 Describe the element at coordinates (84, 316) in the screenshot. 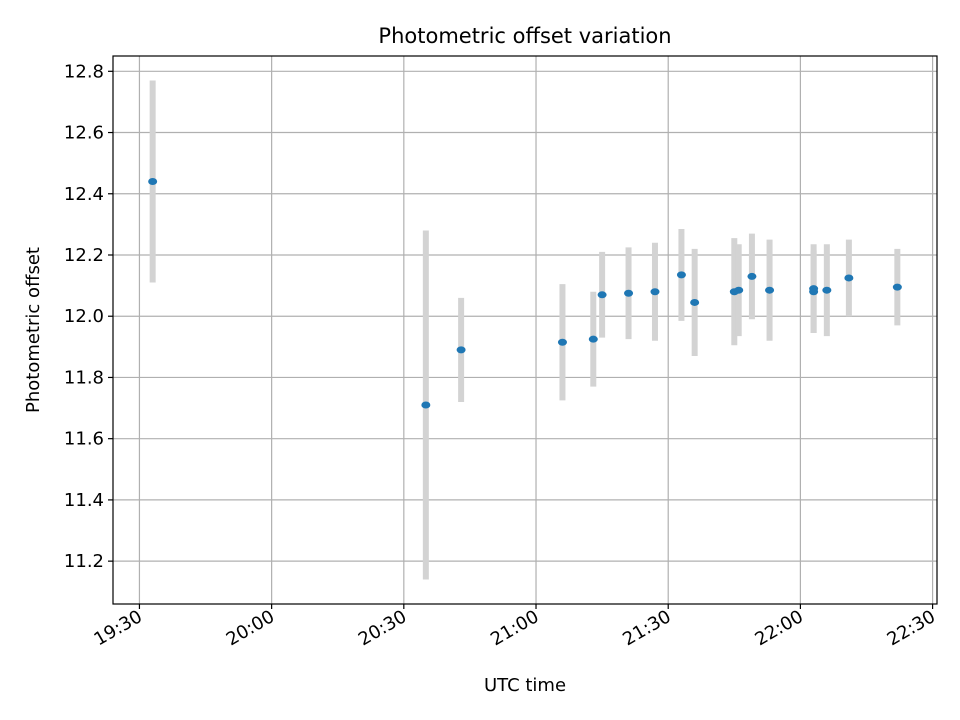

I see `y-tick-label: 12.0` at that location.